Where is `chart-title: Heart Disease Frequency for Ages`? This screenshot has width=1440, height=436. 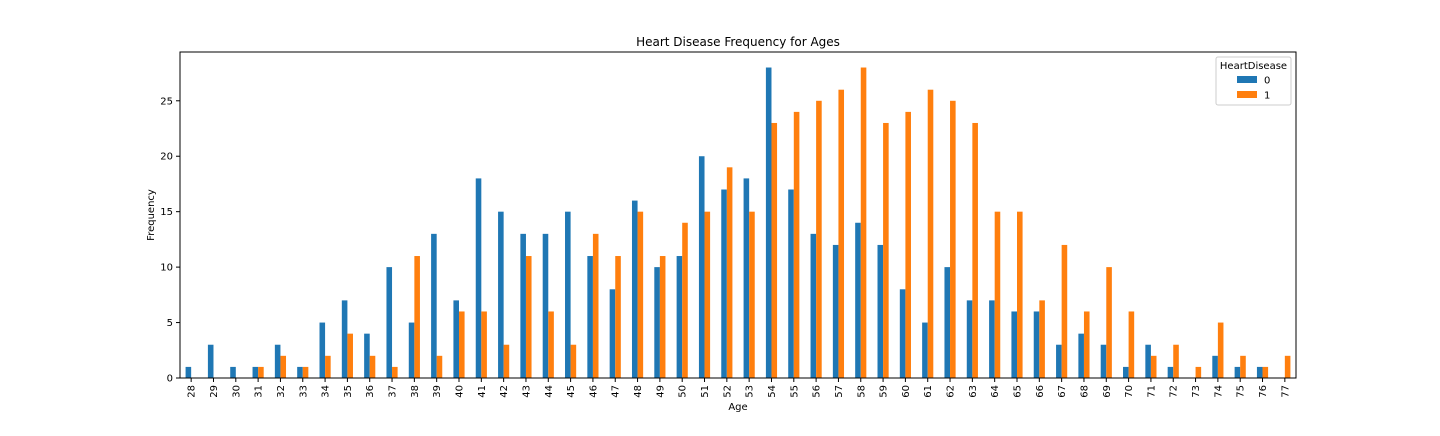 chart-title: Heart Disease Frequency for Ages is located at coordinates (738, 42).